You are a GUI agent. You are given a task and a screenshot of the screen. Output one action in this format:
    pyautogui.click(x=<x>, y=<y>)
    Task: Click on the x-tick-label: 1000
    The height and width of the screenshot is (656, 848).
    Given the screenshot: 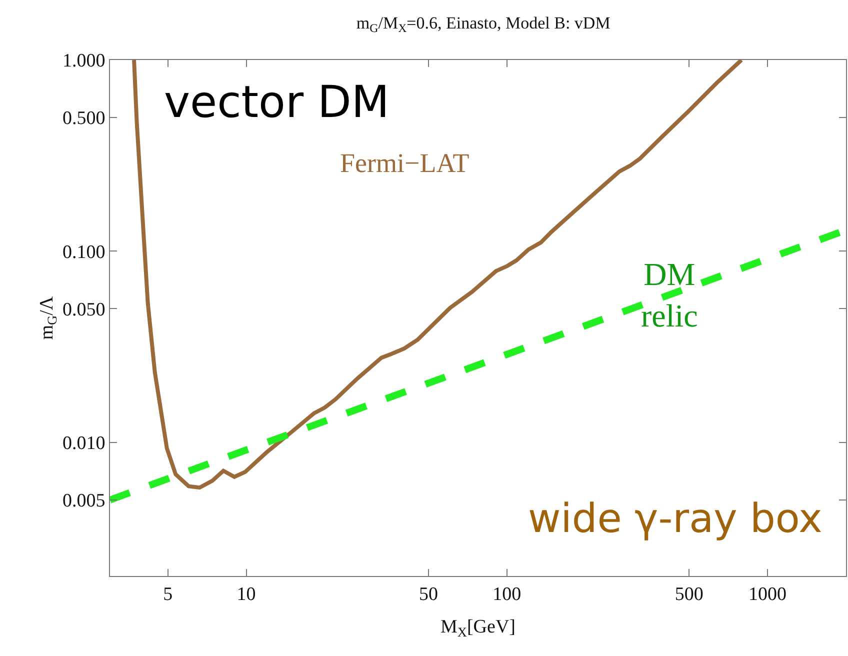 What is the action you would take?
    pyautogui.click(x=767, y=594)
    